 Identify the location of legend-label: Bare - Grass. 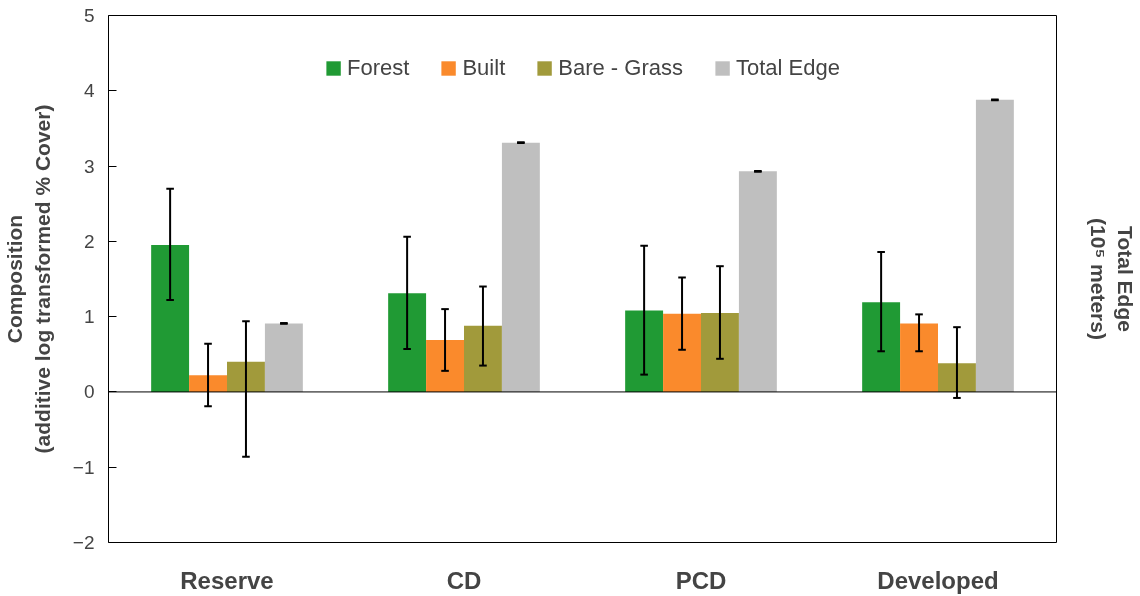
(620, 68).